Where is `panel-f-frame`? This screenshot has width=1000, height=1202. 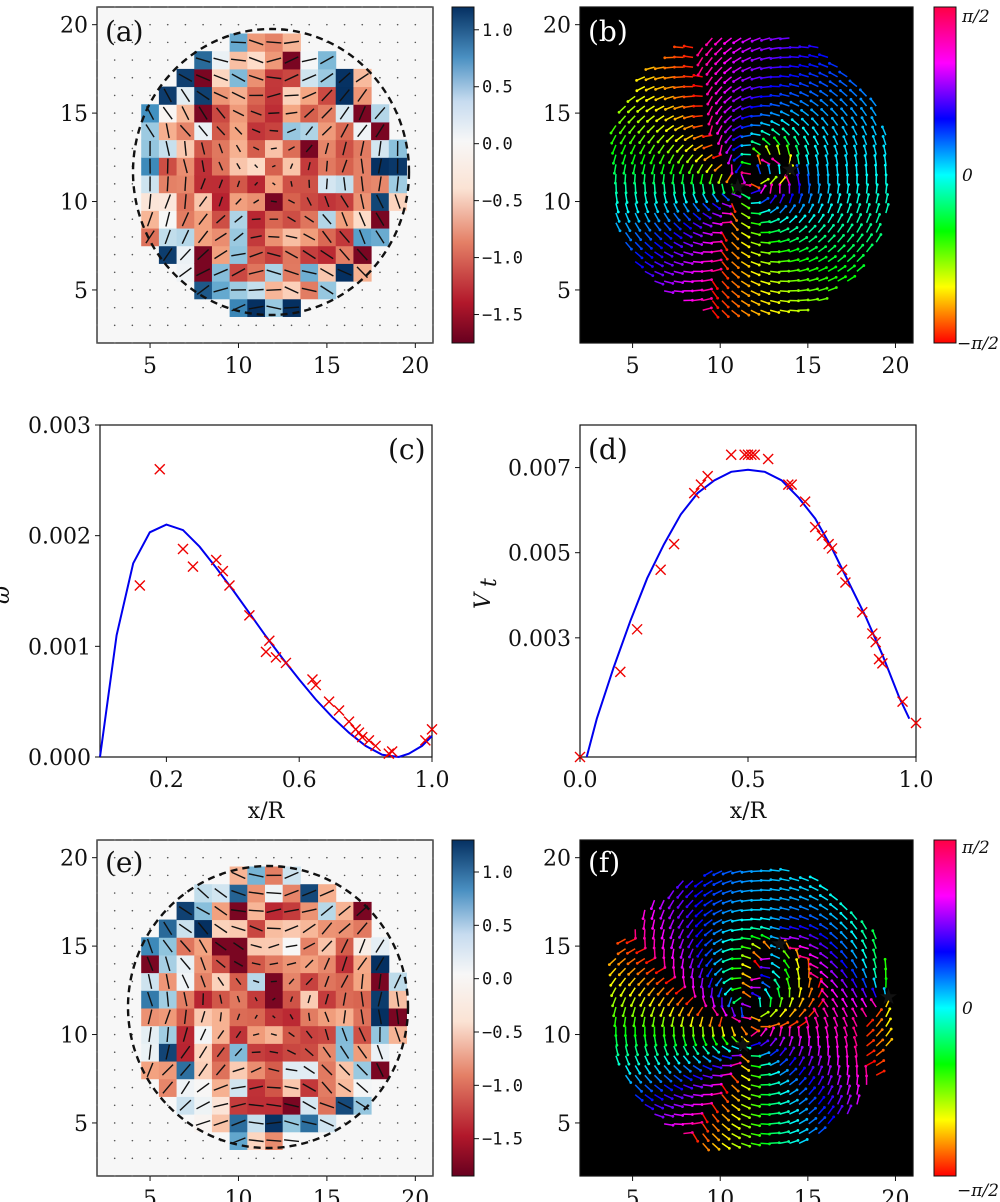
panel-f-frame is located at coordinates (746, 1008).